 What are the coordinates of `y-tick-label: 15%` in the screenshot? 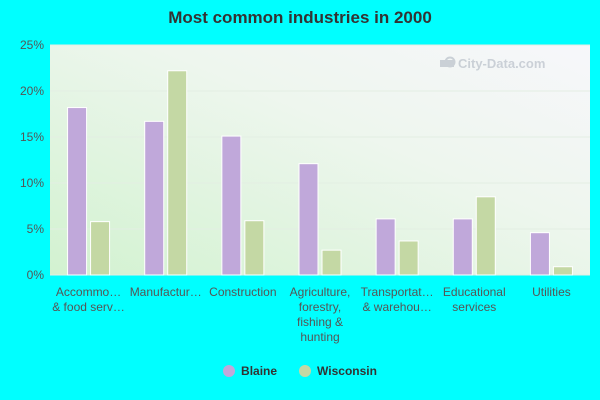 It's located at (32, 137).